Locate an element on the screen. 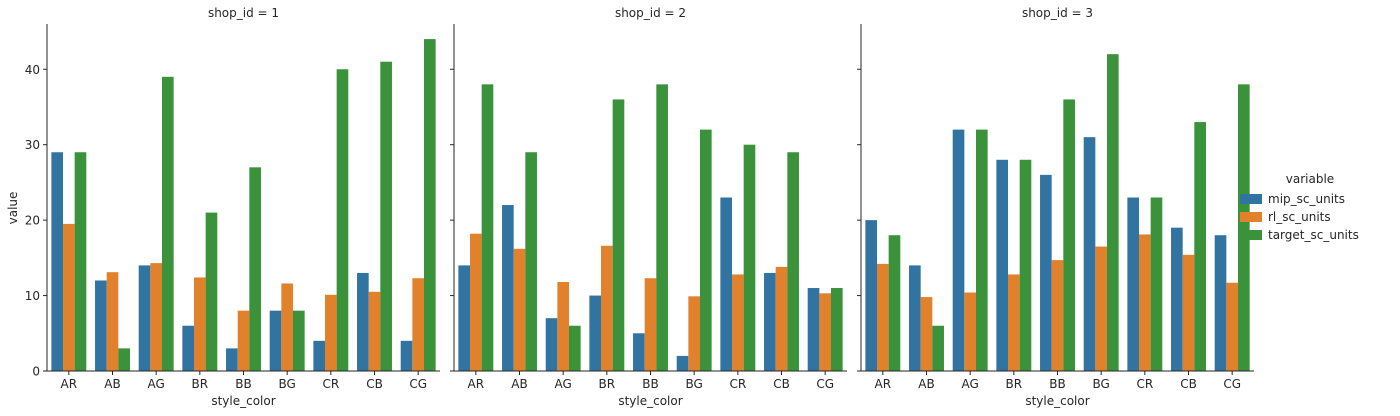  x-tick-label: AR is located at coordinates (883, 384).